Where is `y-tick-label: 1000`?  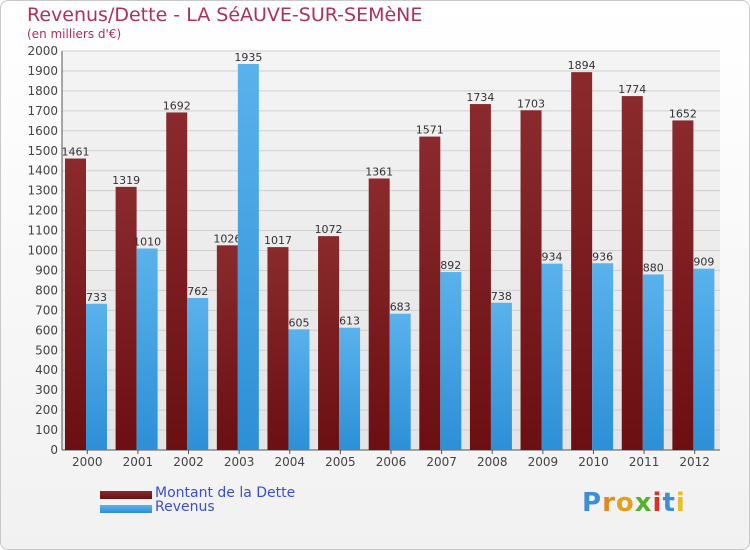 y-tick-label: 1000 is located at coordinates (42, 251).